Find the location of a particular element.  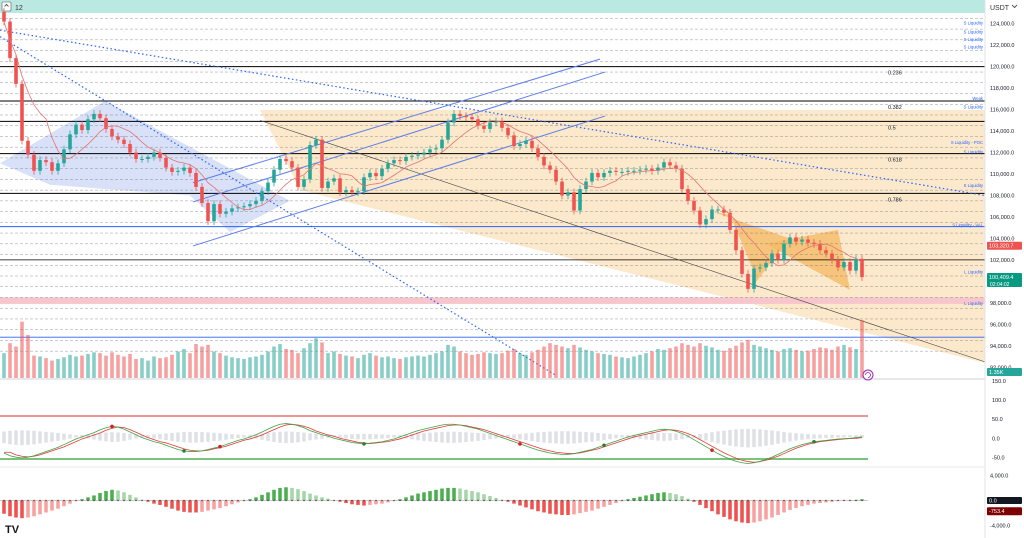

currency-label: USDT is located at coordinates (1000, 8).